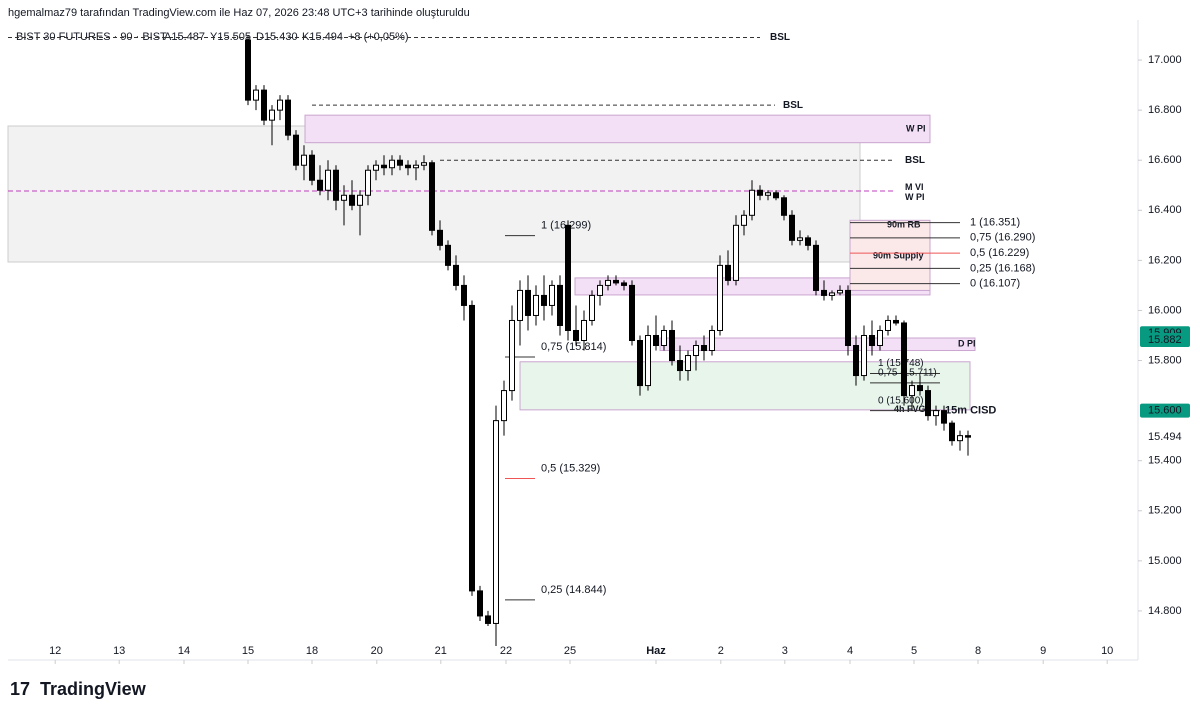 The image size is (1200, 715). Describe the element at coordinates (967, 344) in the screenshot. I see `zone-label: D PI` at that location.